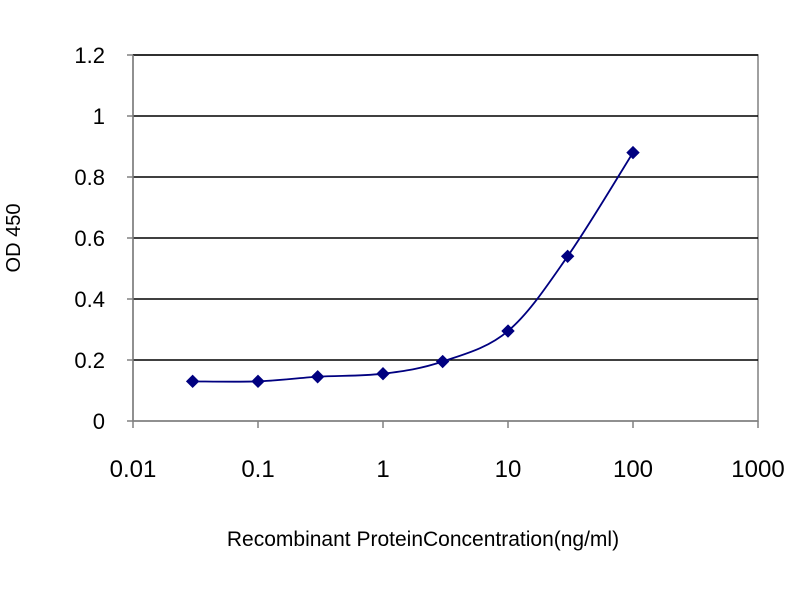 This screenshot has height=605, width=800. What do you see at coordinates (89, 55) in the screenshot?
I see `y-tick-label: 1.2` at bounding box center [89, 55].